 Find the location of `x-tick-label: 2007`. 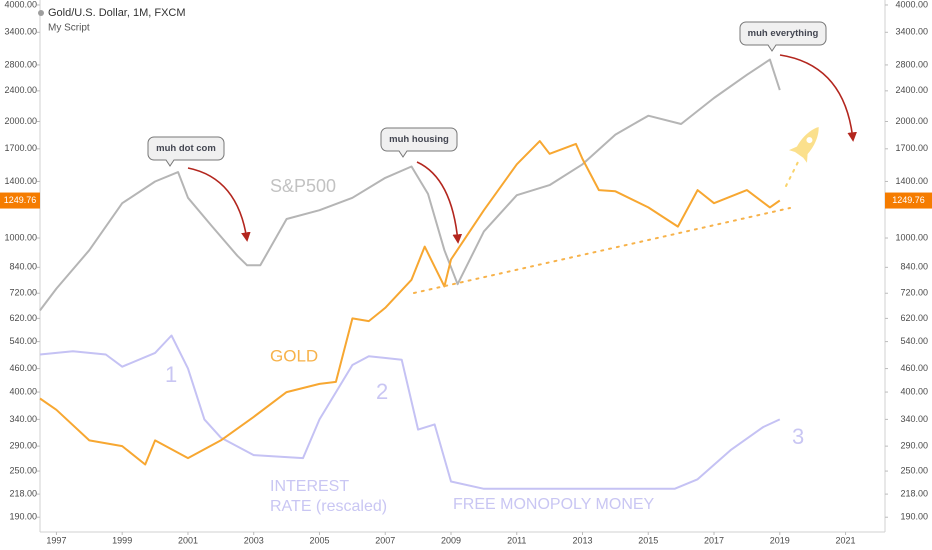

x-tick-label: 2007 is located at coordinates (385, 540).